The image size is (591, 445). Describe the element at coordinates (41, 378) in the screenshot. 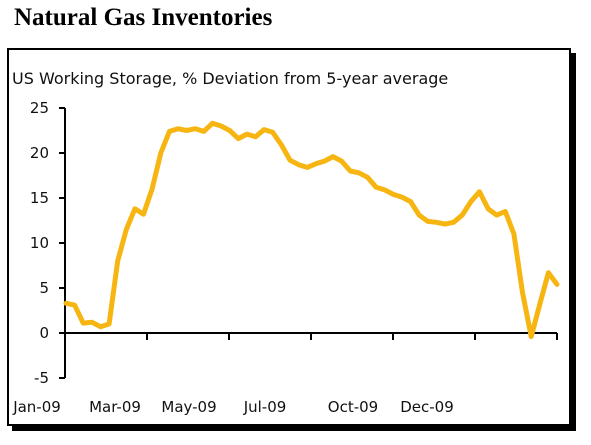

I see `y-tick-label: -5` at that location.